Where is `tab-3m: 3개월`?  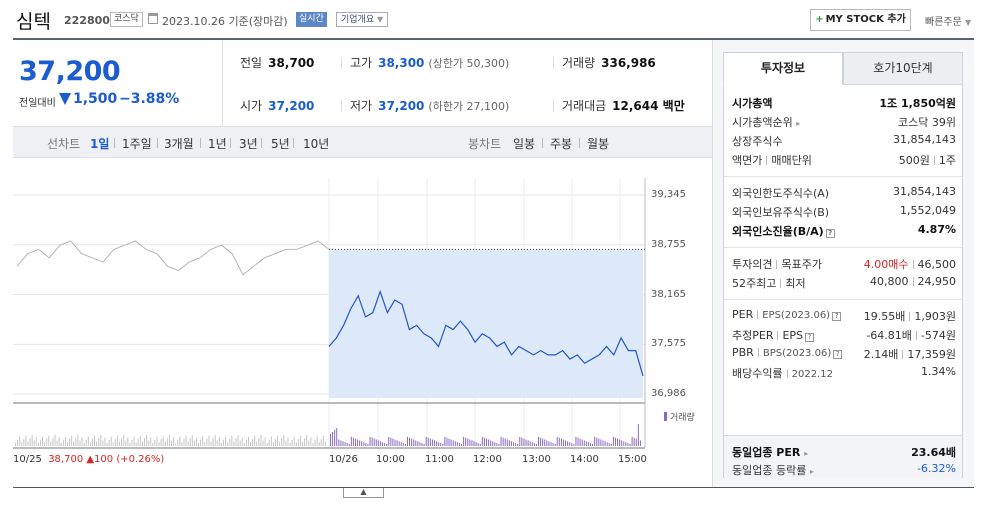 tab-3m: 3개월 is located at coordinates (179, 144).